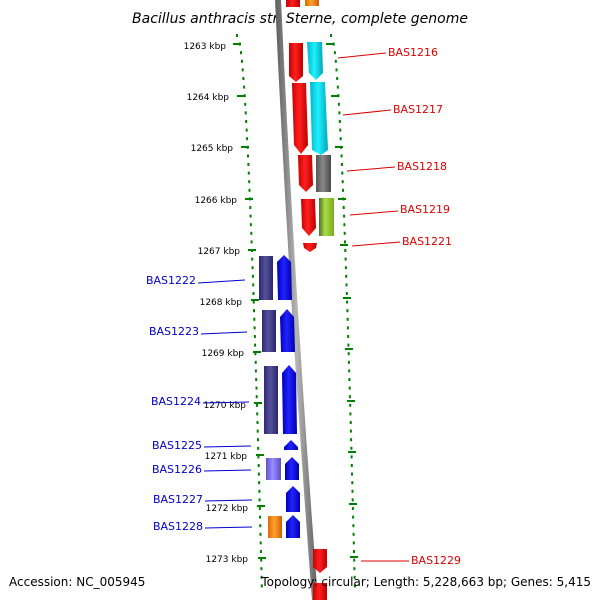  I want to click on callout-BAS1223: BAS1223, so click(198, 331).